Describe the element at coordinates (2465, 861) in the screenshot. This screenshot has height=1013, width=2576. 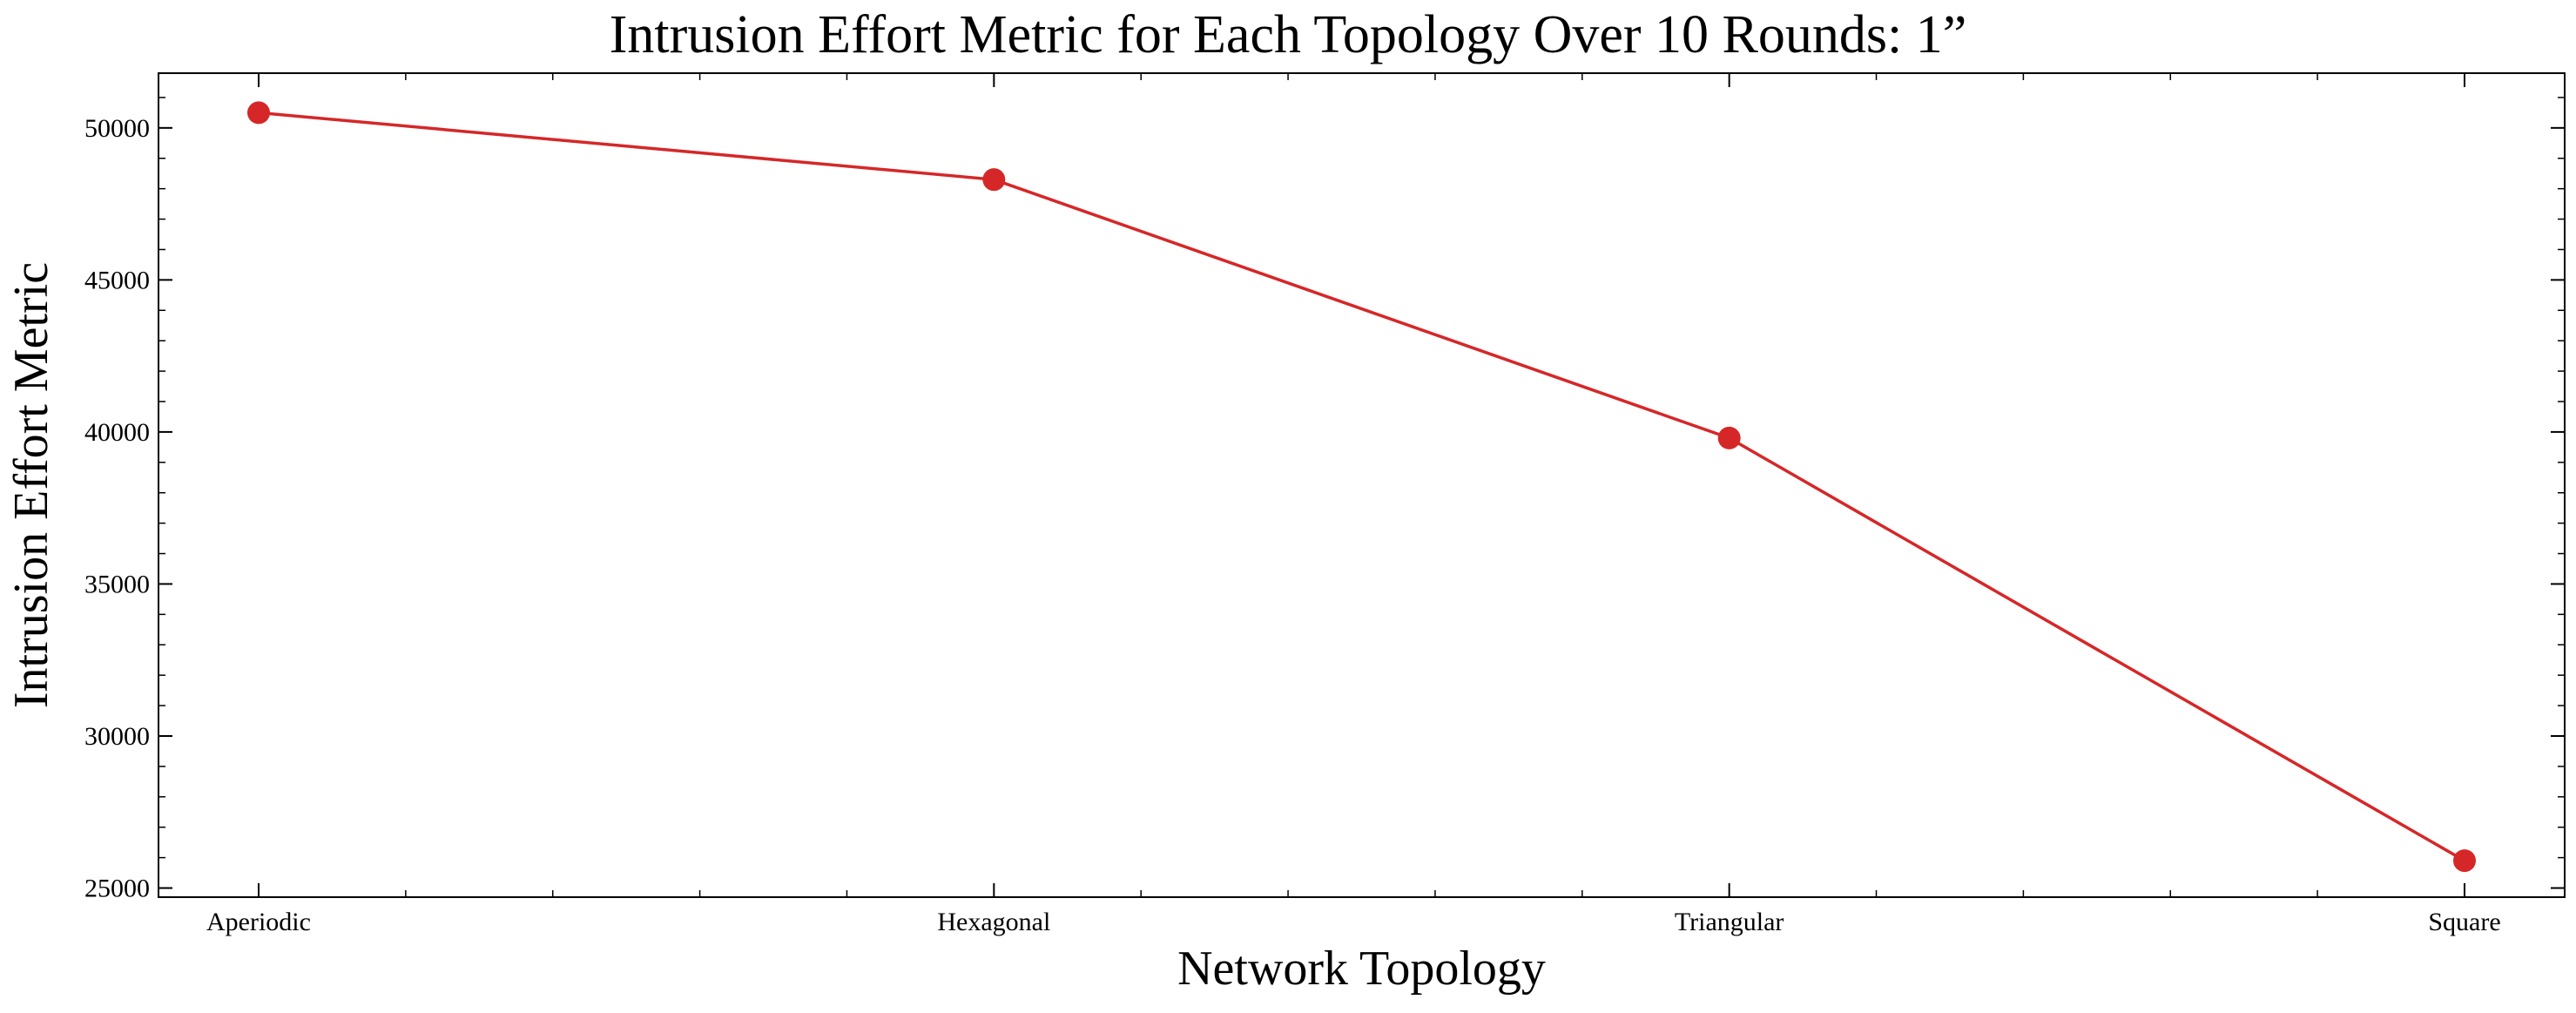
I see `data-point-square` at that location.